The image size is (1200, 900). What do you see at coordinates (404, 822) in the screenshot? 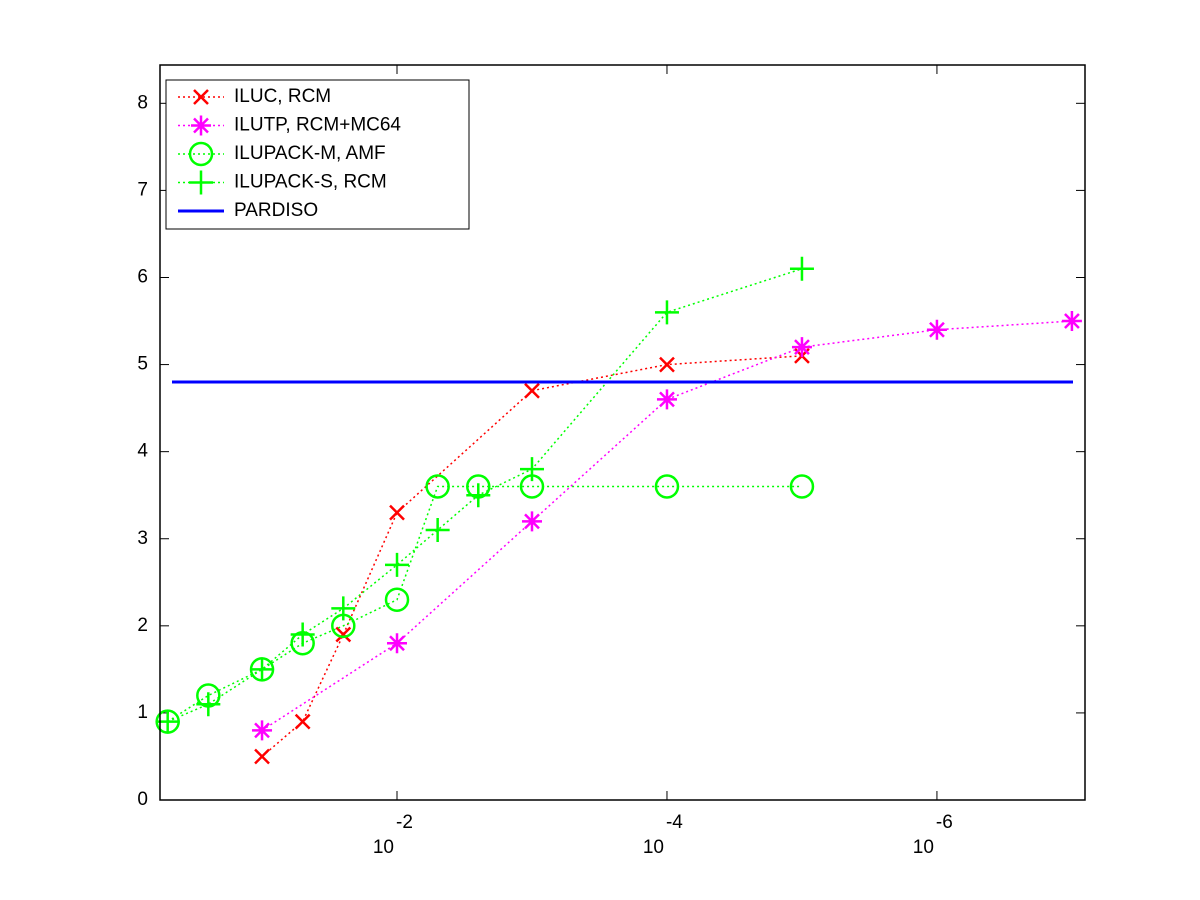
I see `x-tick-exponent: -2` at bounding box center [404, 822].